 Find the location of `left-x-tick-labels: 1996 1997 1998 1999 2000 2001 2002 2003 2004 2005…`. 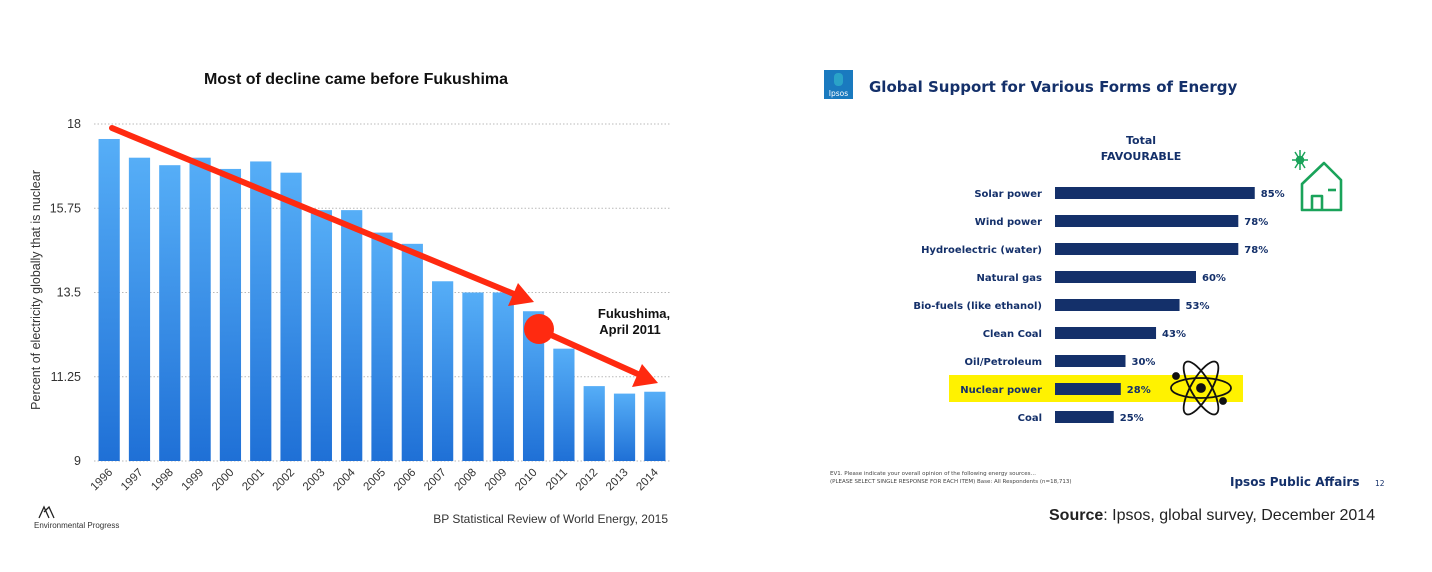

left-x-tick-labels: 1996 1997 1998 1999 2000 2001 2002 2003 2004 2005… is located at coordinates (375, 479).